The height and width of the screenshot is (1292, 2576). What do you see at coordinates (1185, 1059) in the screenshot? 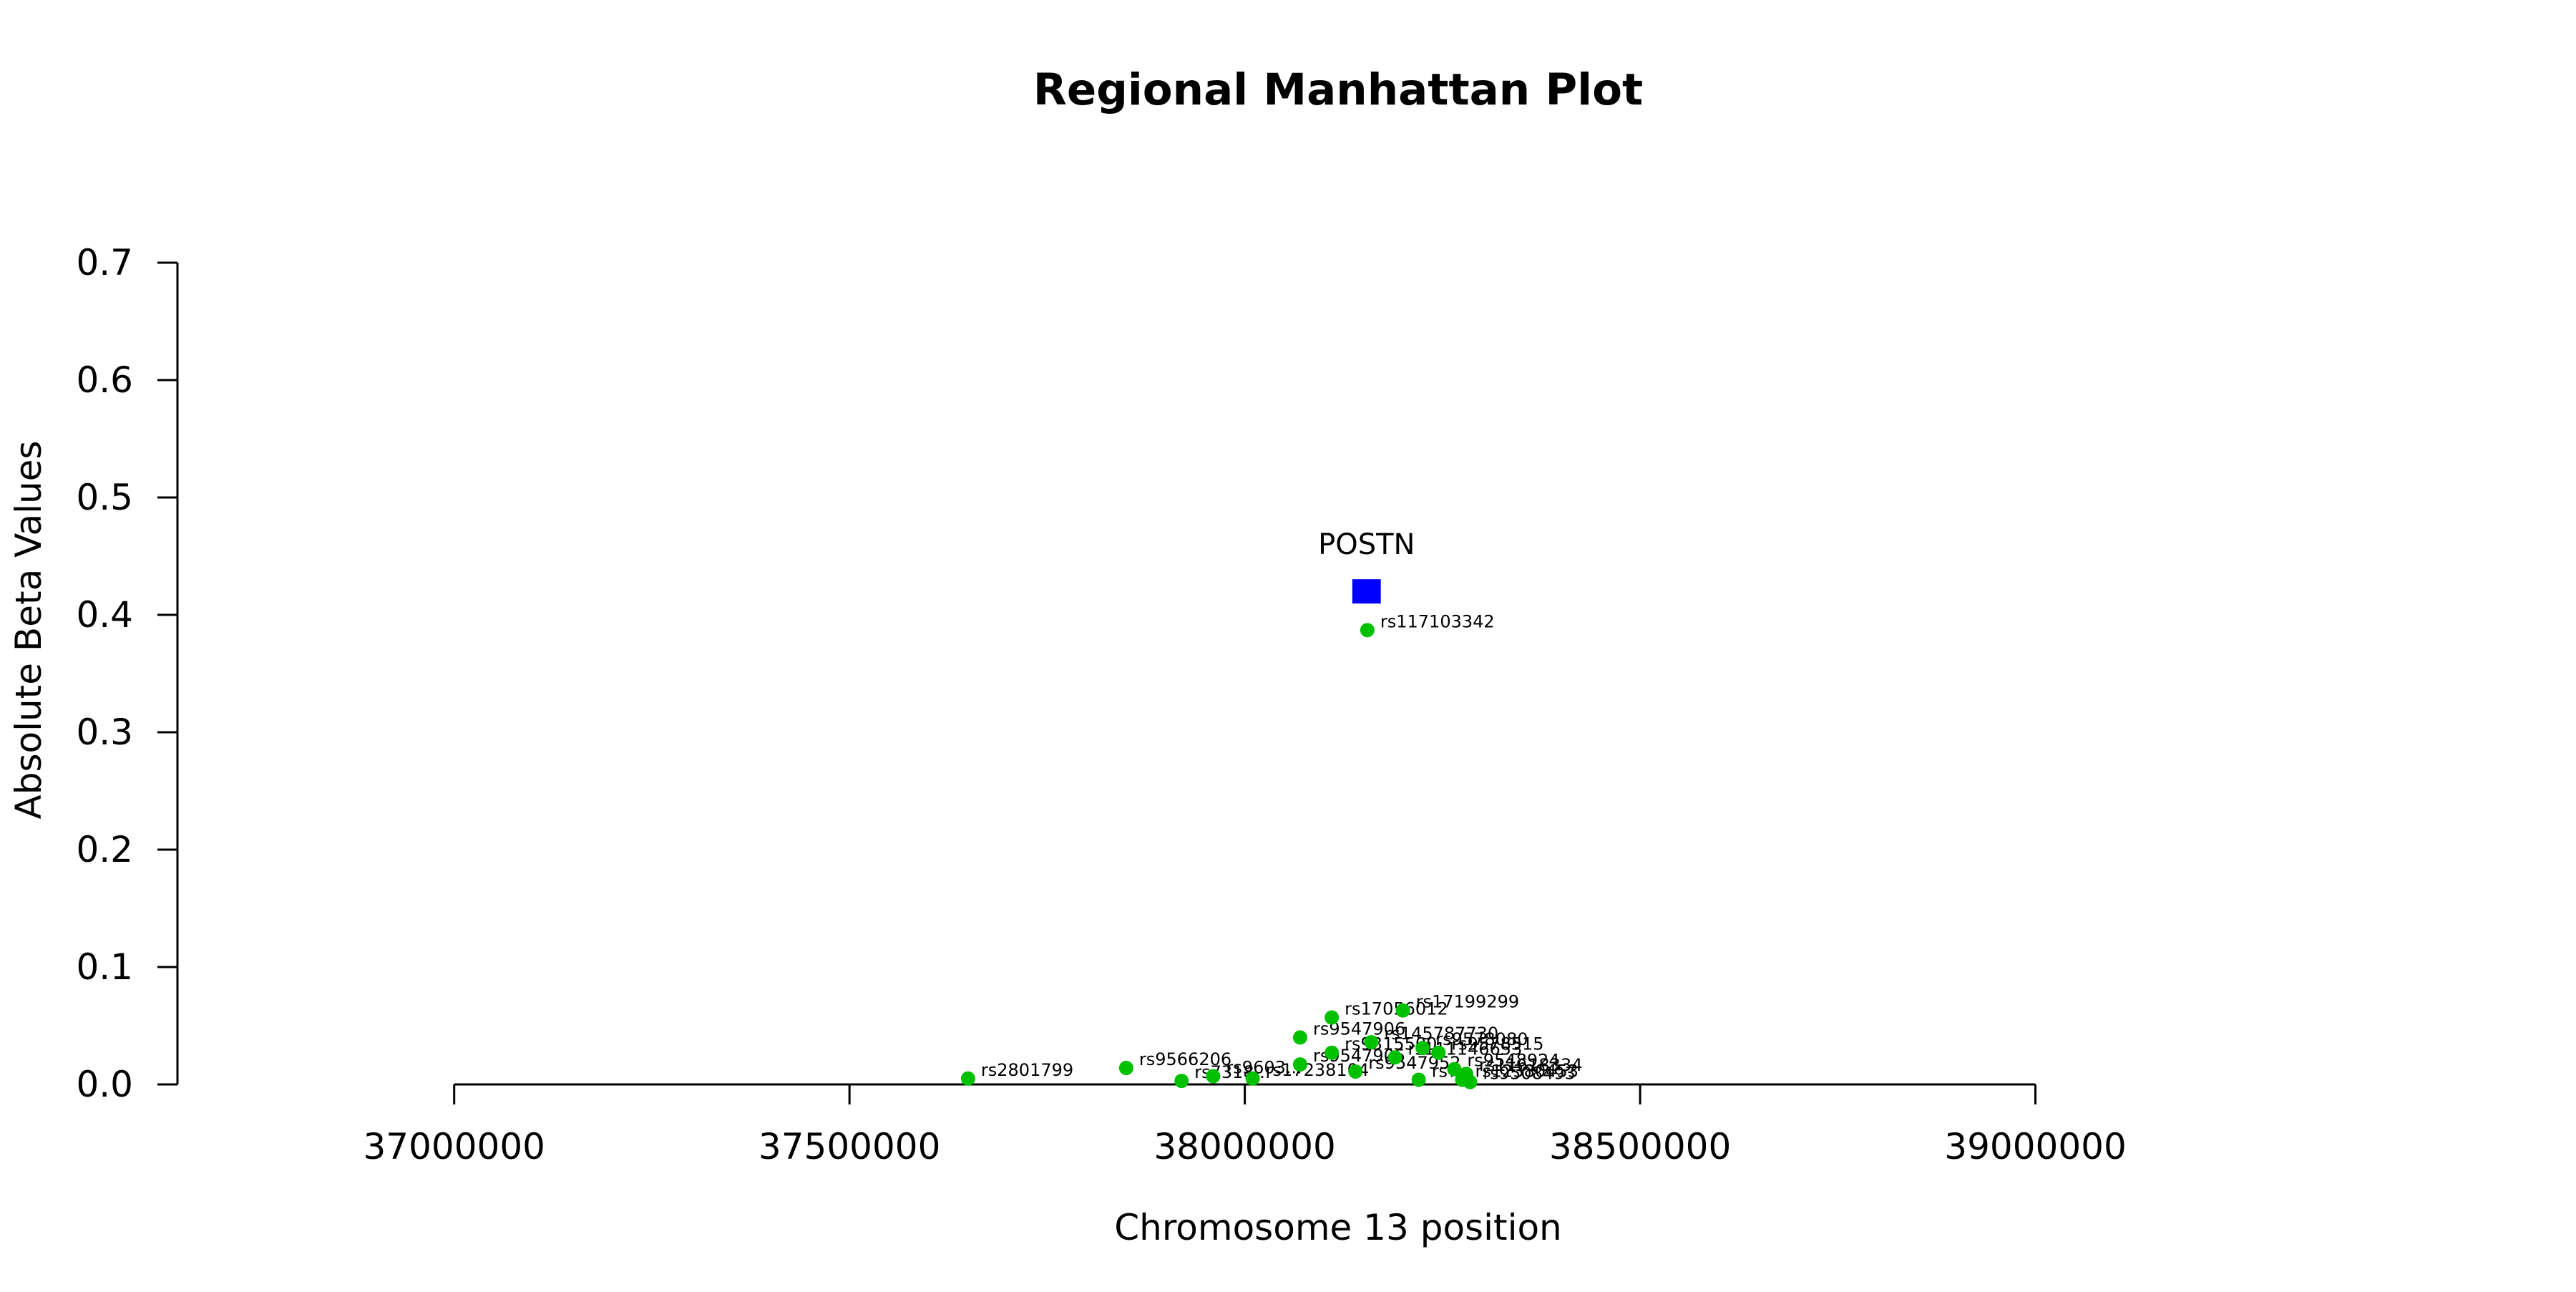
I see `snp-label: rs9566206` at bounding box center [1185, 1059].